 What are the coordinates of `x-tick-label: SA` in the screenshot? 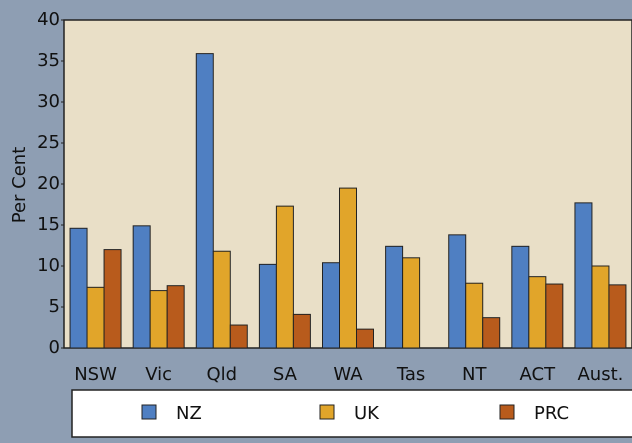 It's located at (285, 374).